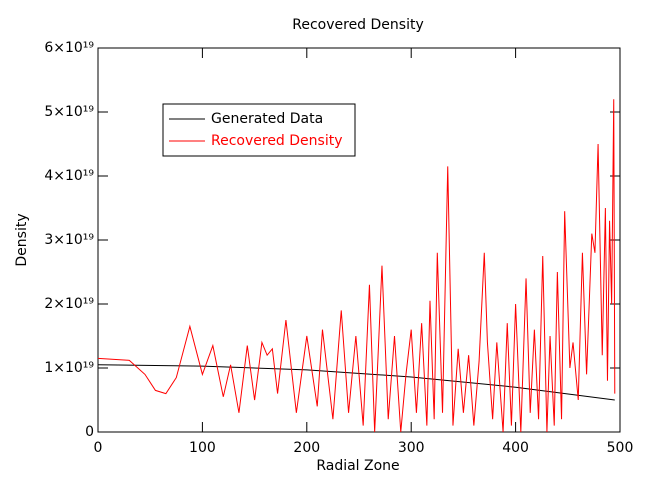 This screenshot has width=648, height=497. Describe the element at coordinates (69, 368) in the screenshot. I see `y-tick-label: 1×10¹⁹` at that location.